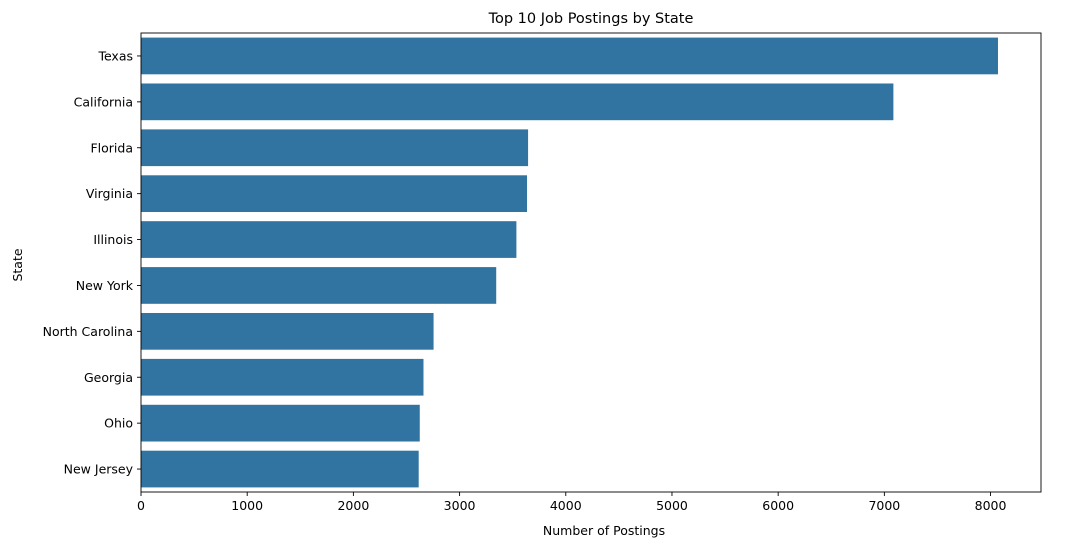 This screenshot has height=547, width=1080. I want to click on x-tick-label: 0, so click(141, 505).